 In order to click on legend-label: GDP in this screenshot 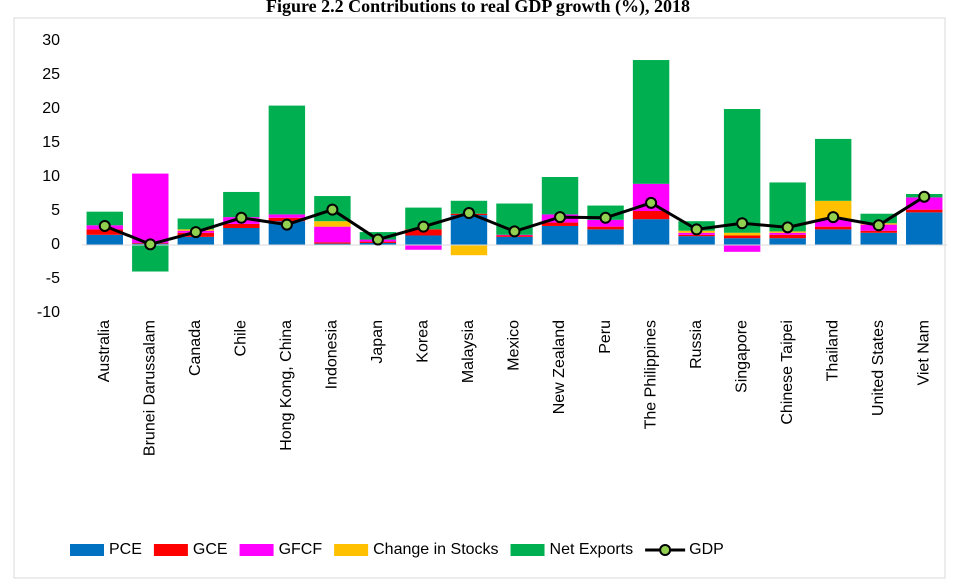, I will do `click(706, 549)`.